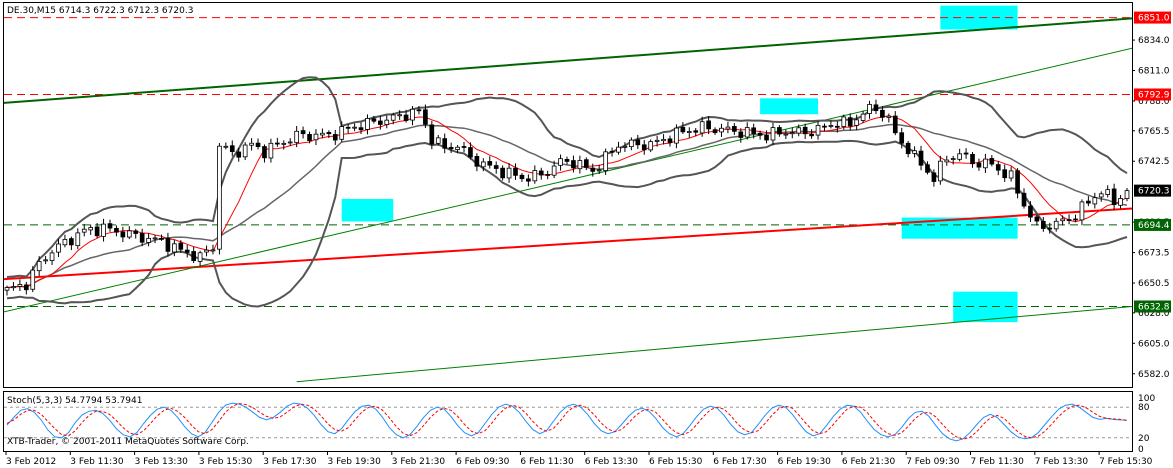 The image size is (1173, 468). I want to click on time-tick-label: 3 Feb 19:30, so click(355, 462).